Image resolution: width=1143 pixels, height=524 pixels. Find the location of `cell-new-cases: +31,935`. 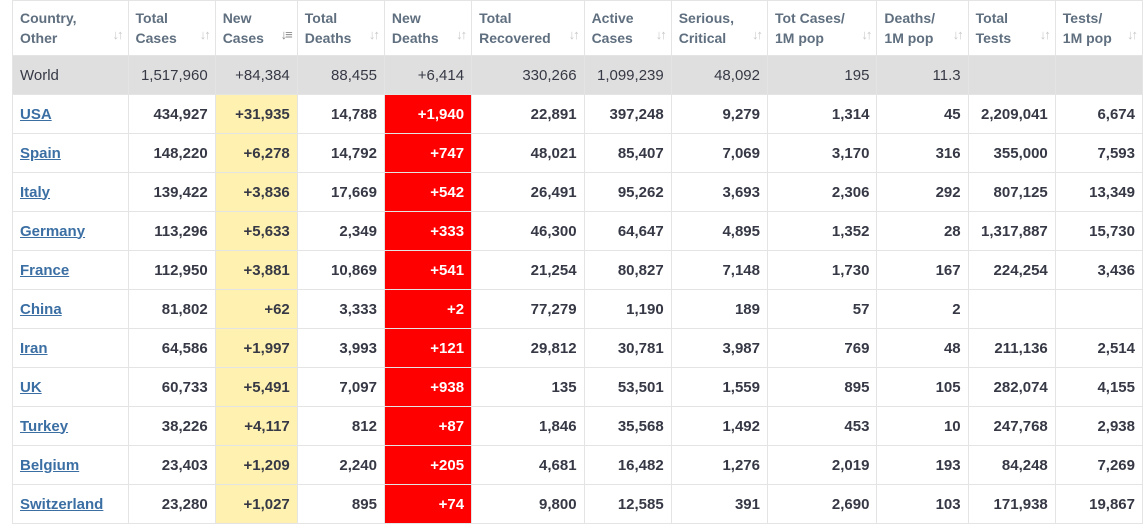

cell-new-cases: +31,935 is located at coordinates (256, 114).